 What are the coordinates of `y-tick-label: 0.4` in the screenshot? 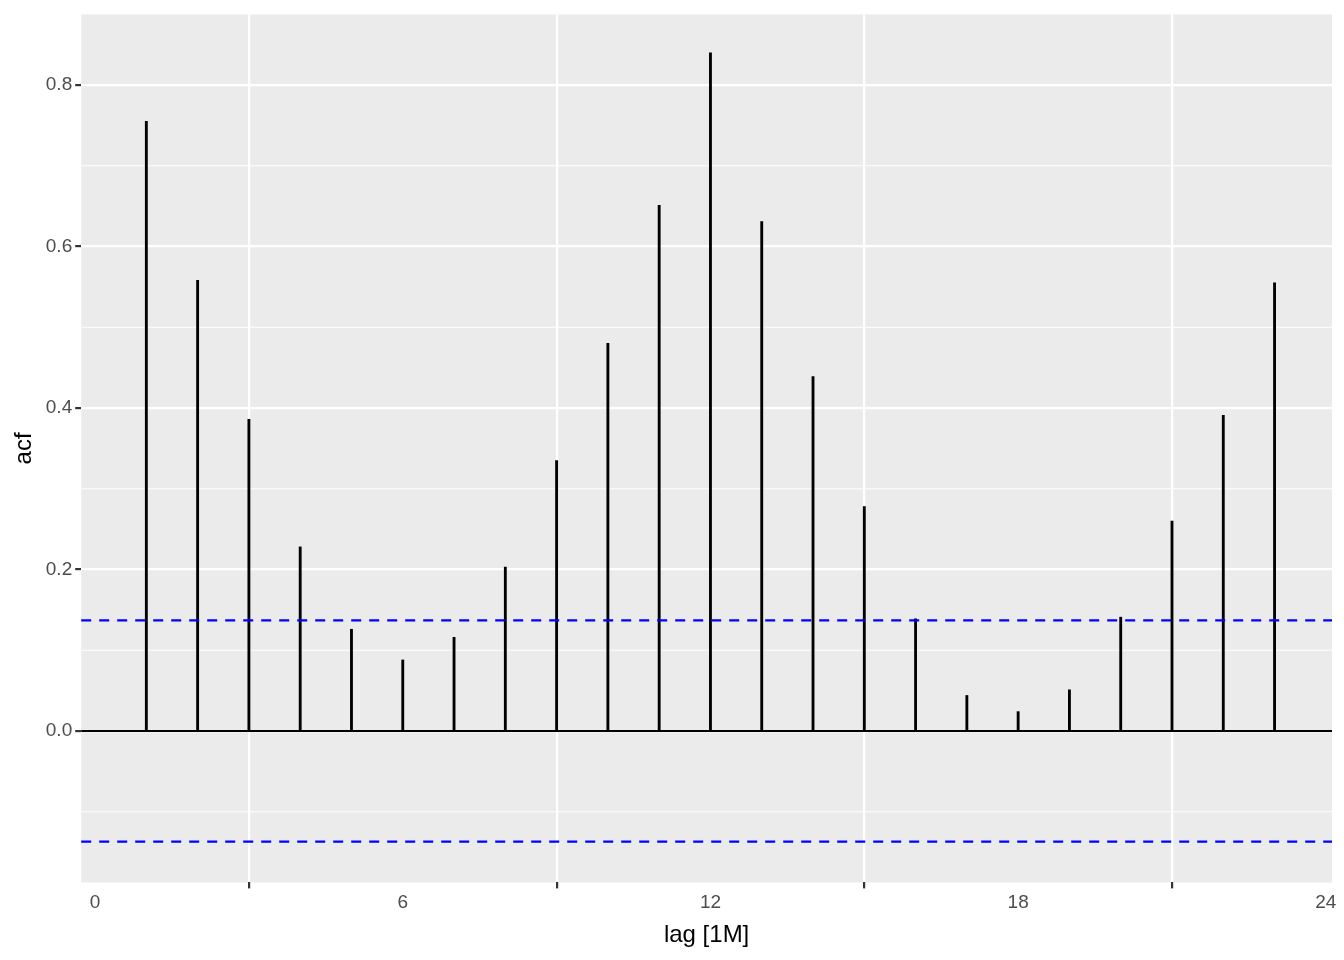 It's located at (59, 407).